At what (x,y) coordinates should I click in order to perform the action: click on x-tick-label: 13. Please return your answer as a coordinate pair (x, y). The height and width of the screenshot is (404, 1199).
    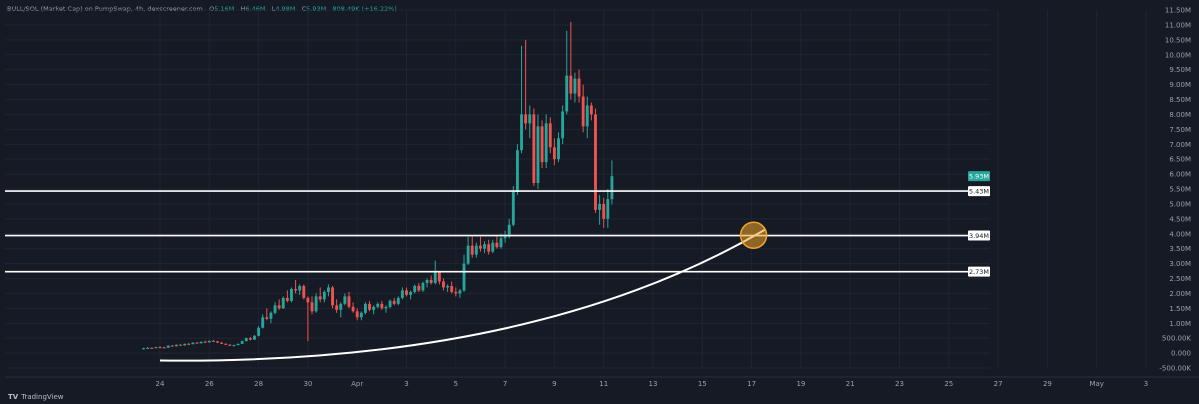
    Looking at the image, I should click on (653, 384).